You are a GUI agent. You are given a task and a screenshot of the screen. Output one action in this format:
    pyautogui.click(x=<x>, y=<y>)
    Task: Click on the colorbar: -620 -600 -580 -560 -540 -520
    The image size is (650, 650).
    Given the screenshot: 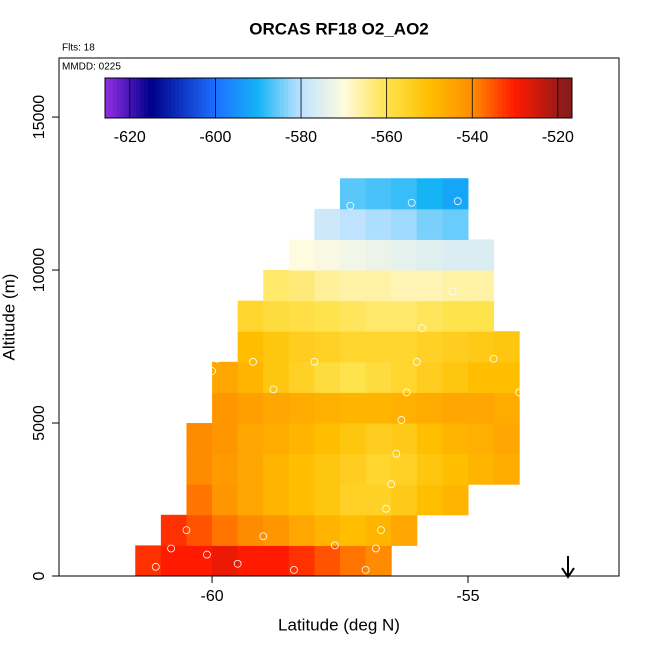 What is the action you would take?
    pyautogui.click(x=339, y=111)
    